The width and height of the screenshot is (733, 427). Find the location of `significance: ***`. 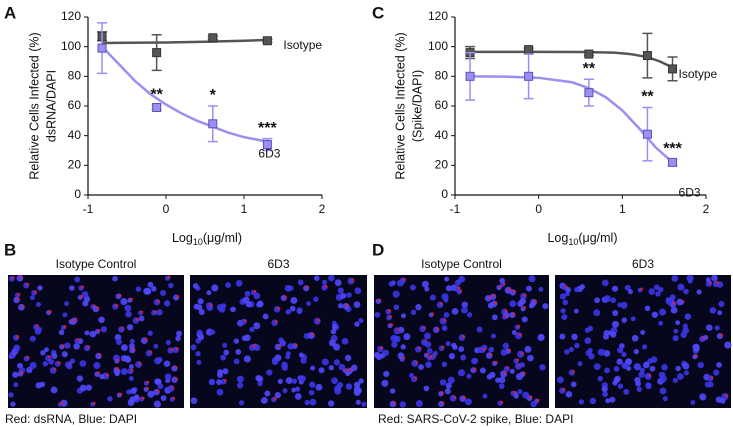

significance: *** is located at coordinates (672, 149).